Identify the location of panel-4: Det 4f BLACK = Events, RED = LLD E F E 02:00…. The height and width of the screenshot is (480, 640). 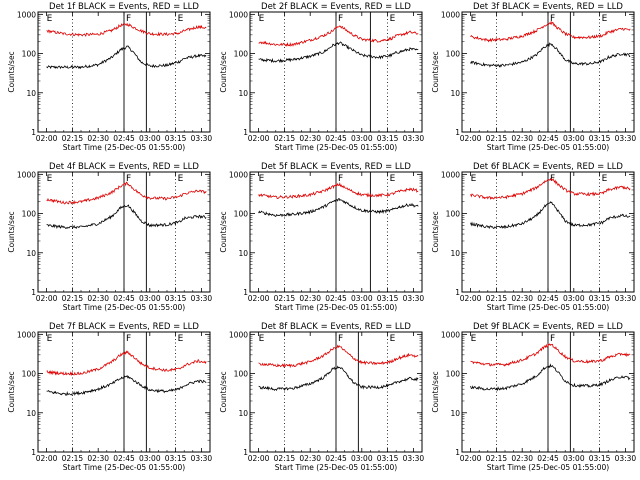
(109, 237).